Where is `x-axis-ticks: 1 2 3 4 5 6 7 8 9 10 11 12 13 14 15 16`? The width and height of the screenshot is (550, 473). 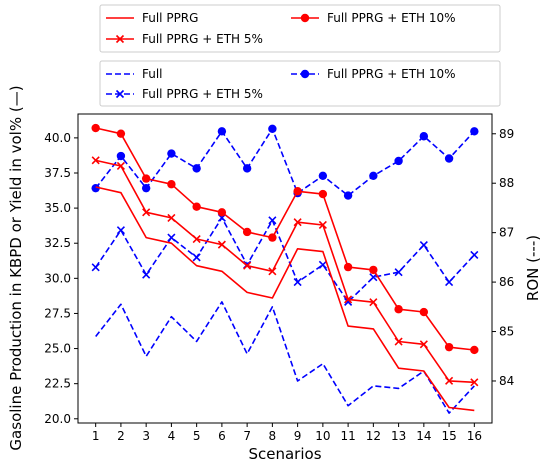
x-axis-ticks: 1 2 3 4 5 6 7 8 9 10 11 12 13 14 15 16 is located at coordinates (287, 433).